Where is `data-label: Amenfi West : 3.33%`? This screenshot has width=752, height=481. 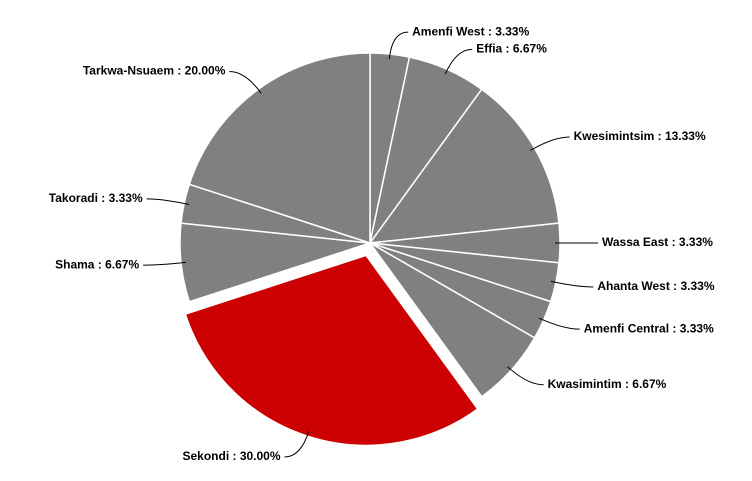 data-label: Amenfi West : 3.33% is located at coordinates (470, 31).